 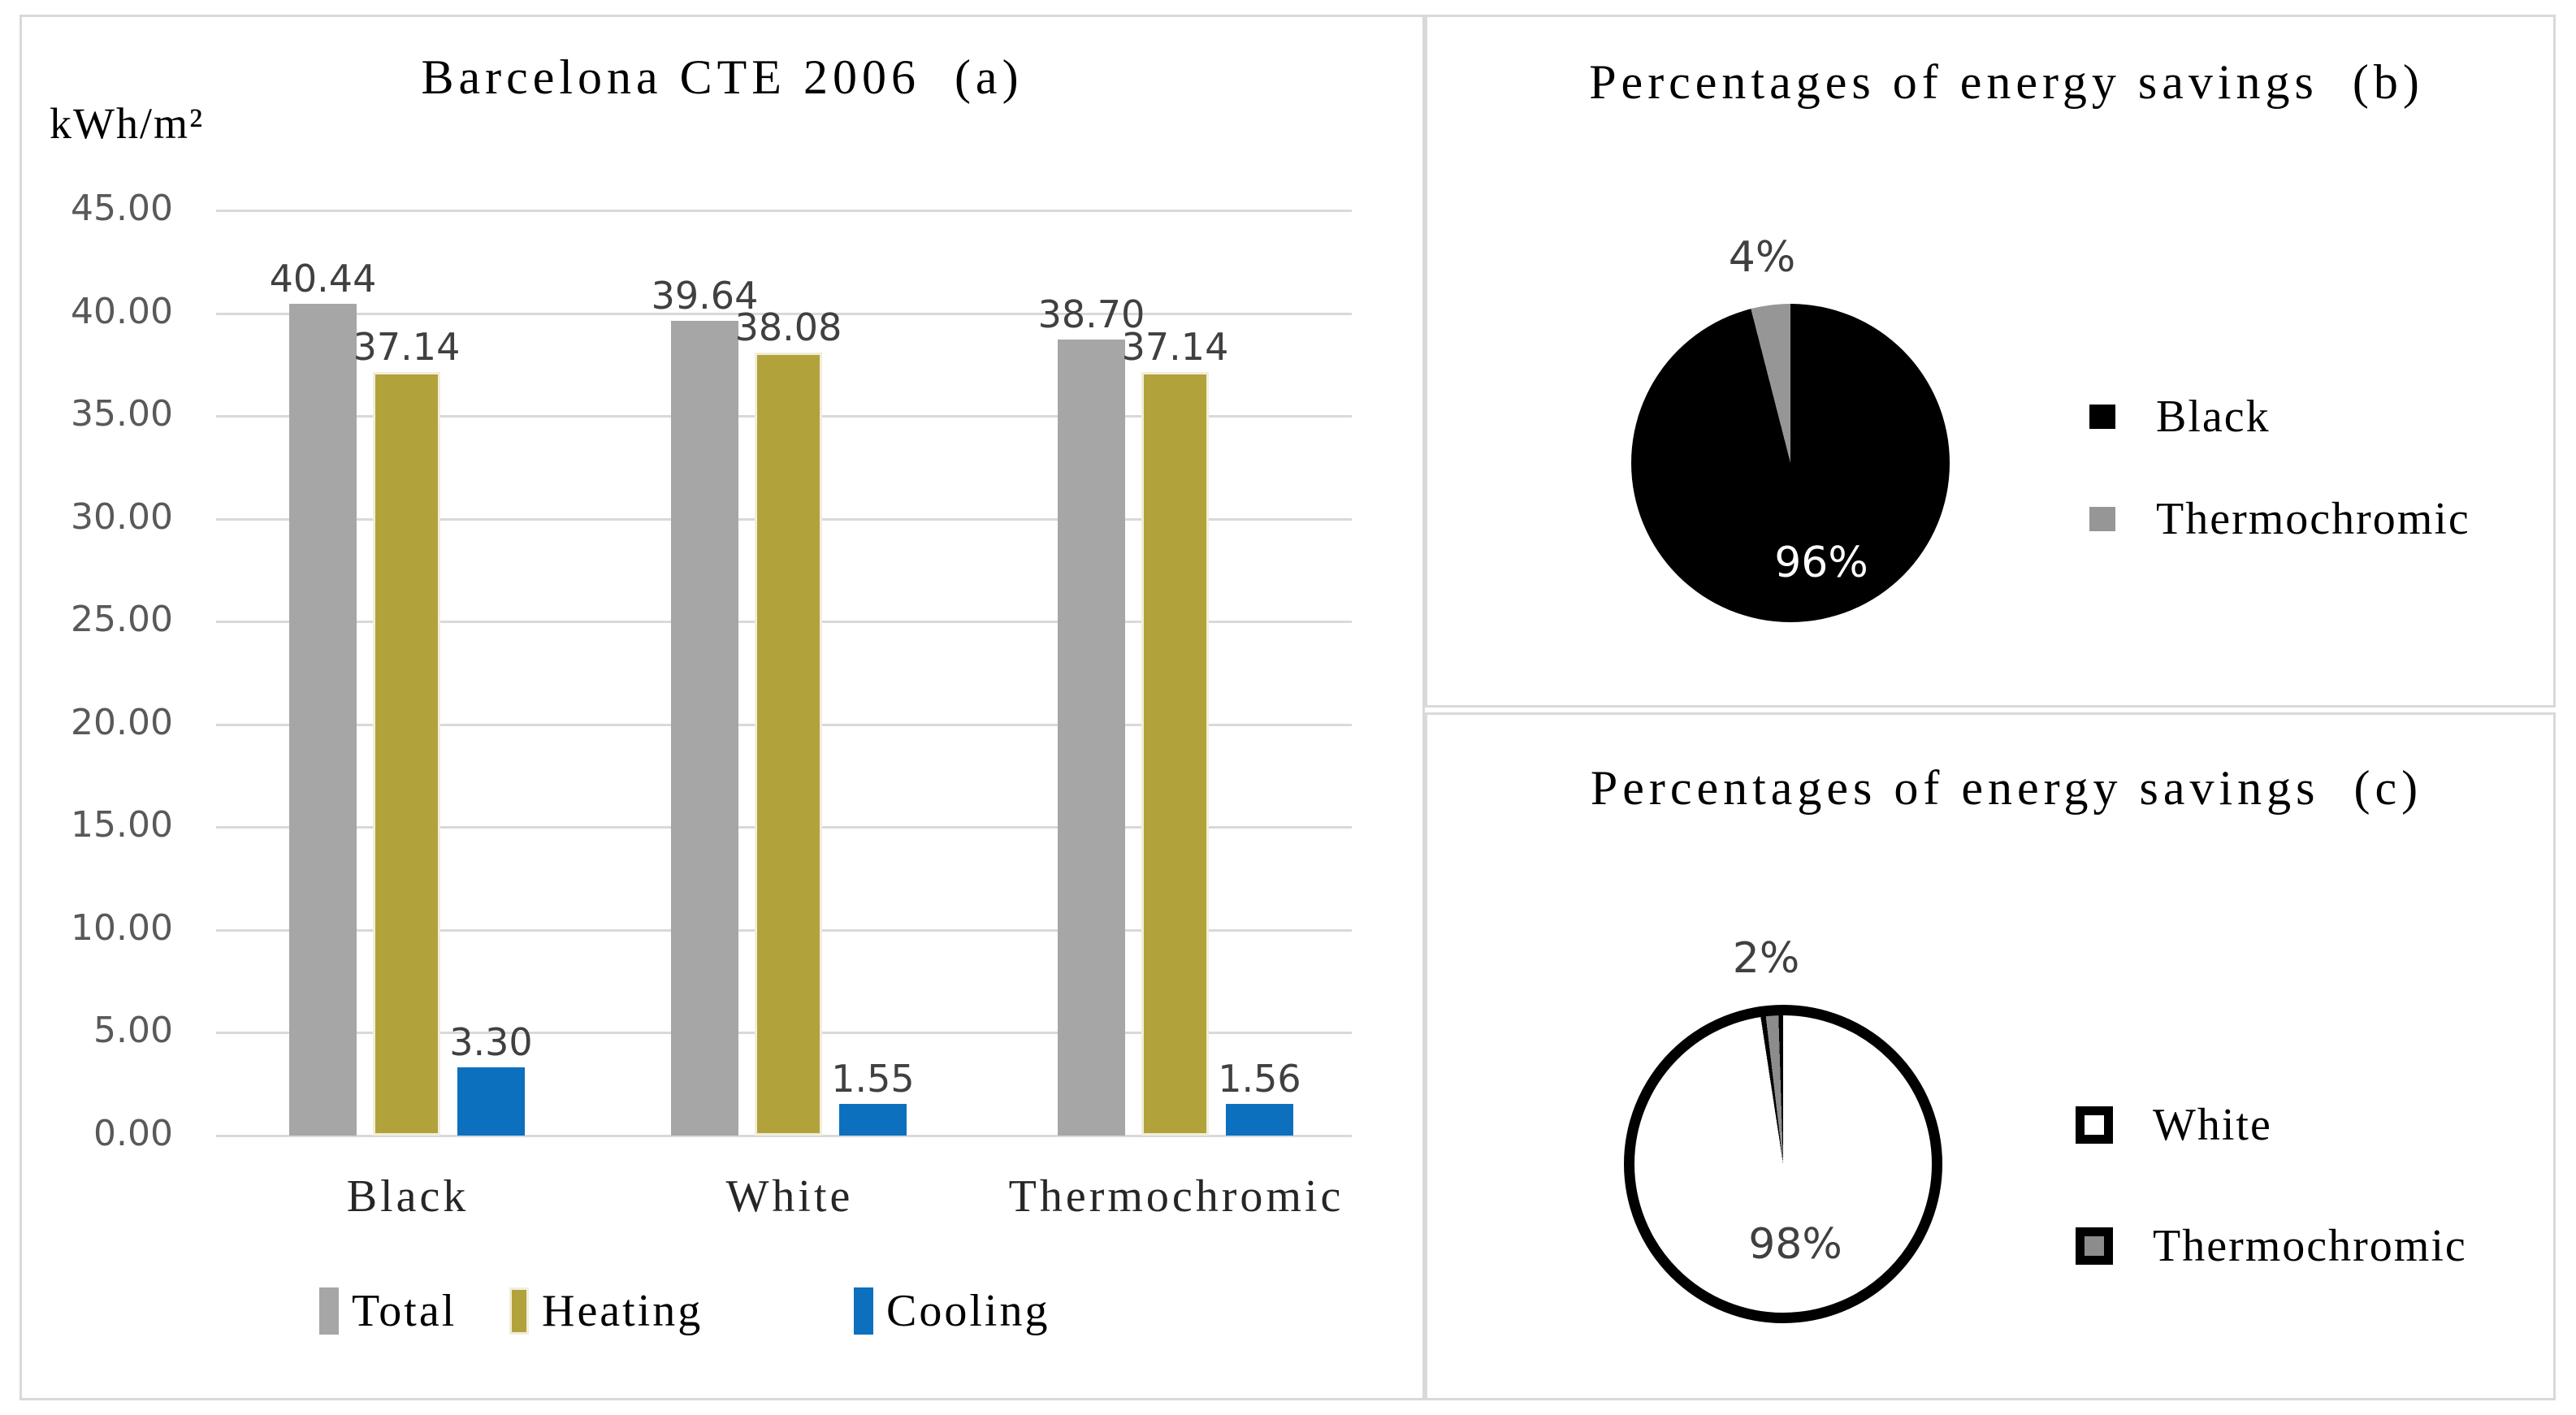 What do you see at coordinates (1821, 563) in the screenshot?
I see `pie-b-large-slice-label: 96%` at bounding box center [1821, 563].